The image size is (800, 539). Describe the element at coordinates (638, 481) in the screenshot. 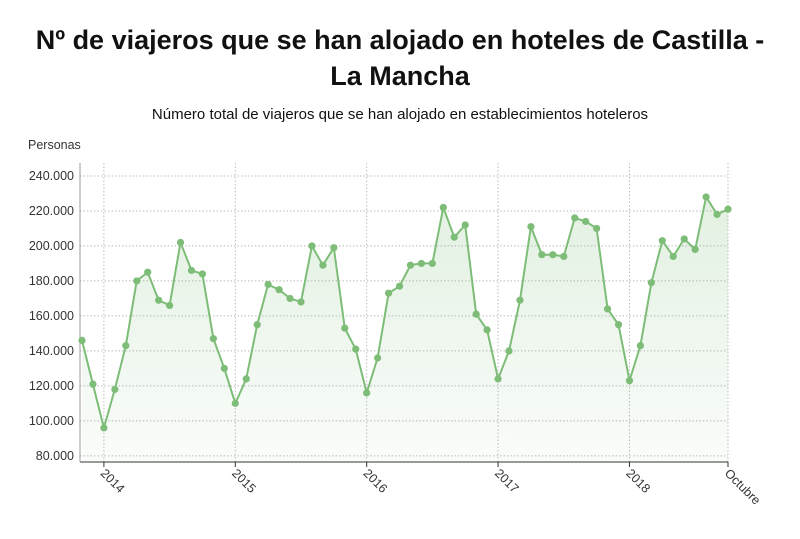

I see `x-tick-label: 2018` at that location.